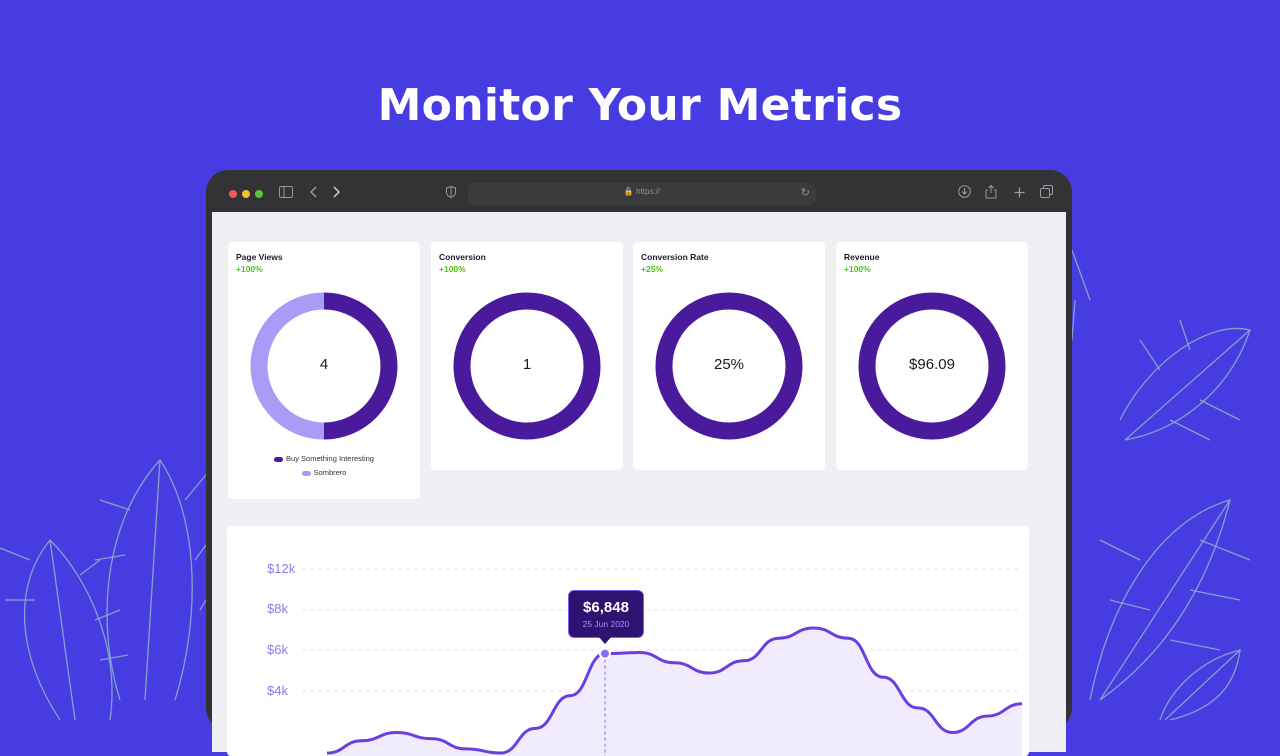  I want to click on legend-item: Buy Something Interesting, so click(324, 458).